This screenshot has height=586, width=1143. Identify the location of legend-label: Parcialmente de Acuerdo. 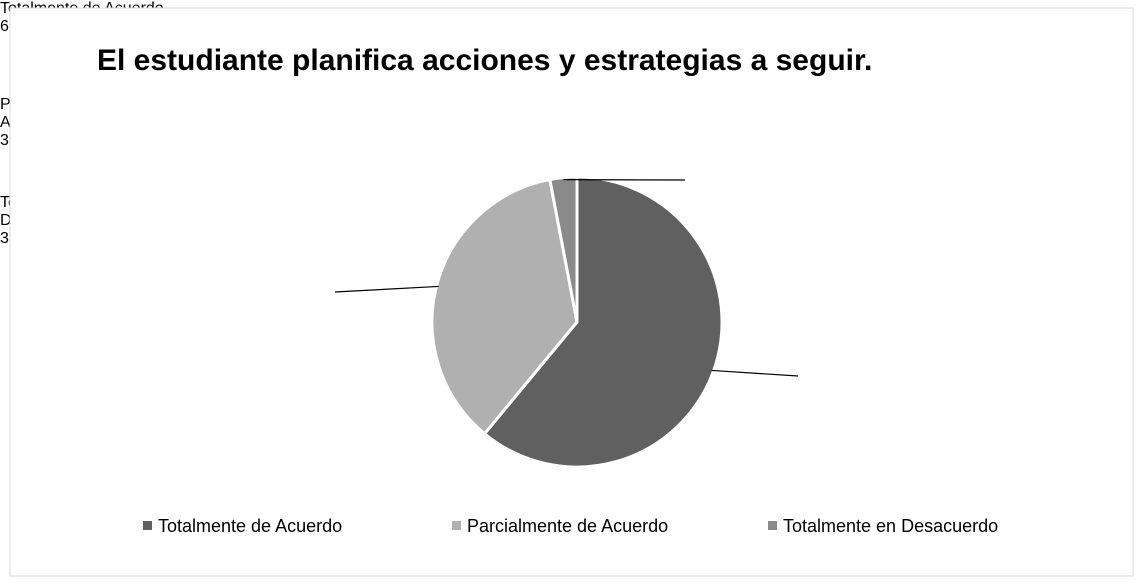
(567, 526).